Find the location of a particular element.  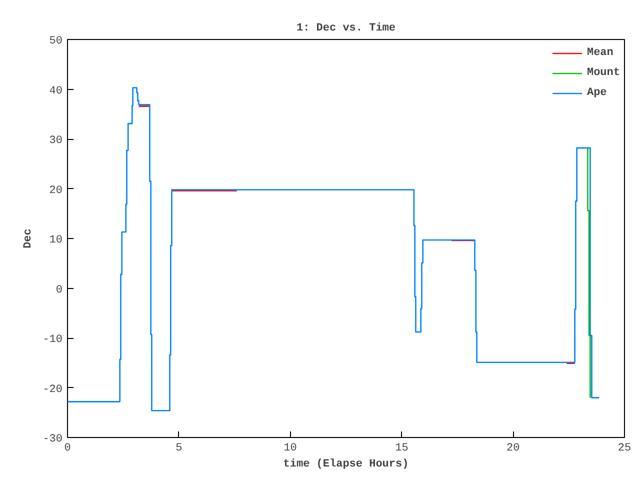

y-axis-title: Dec is located at coordinates (28, 238).